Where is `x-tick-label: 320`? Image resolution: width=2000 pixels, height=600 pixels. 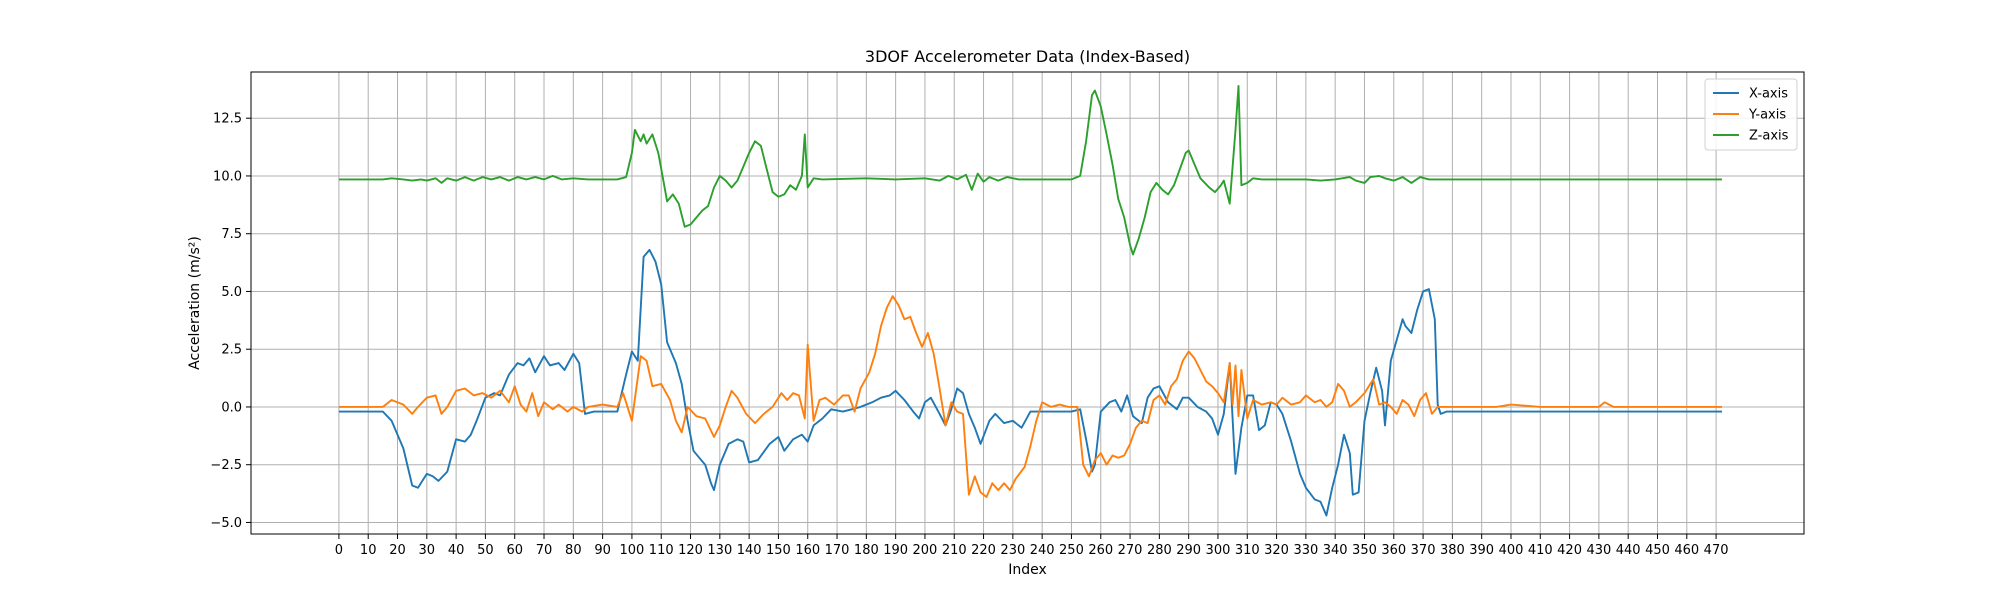 x-tick-label: 320 is located at coordinates (1276, 550).